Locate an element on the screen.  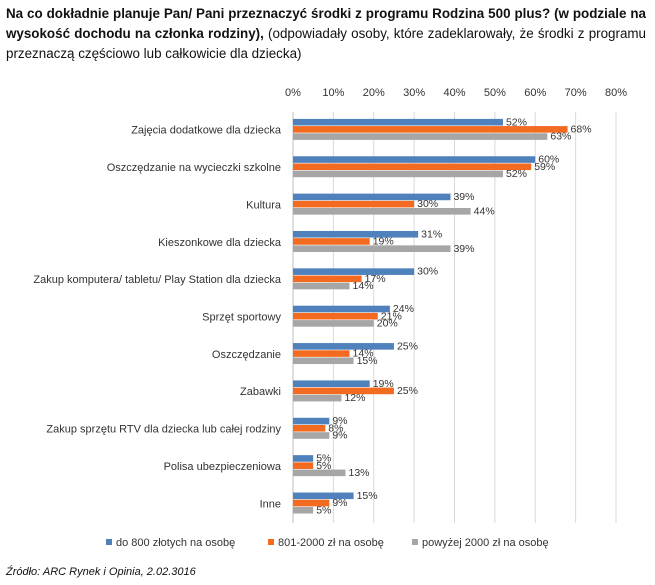
x-axis-ticks: 0% 10% 20% 30% 40% 50% 60% 70% 80% is located at coordinates (456, 93).